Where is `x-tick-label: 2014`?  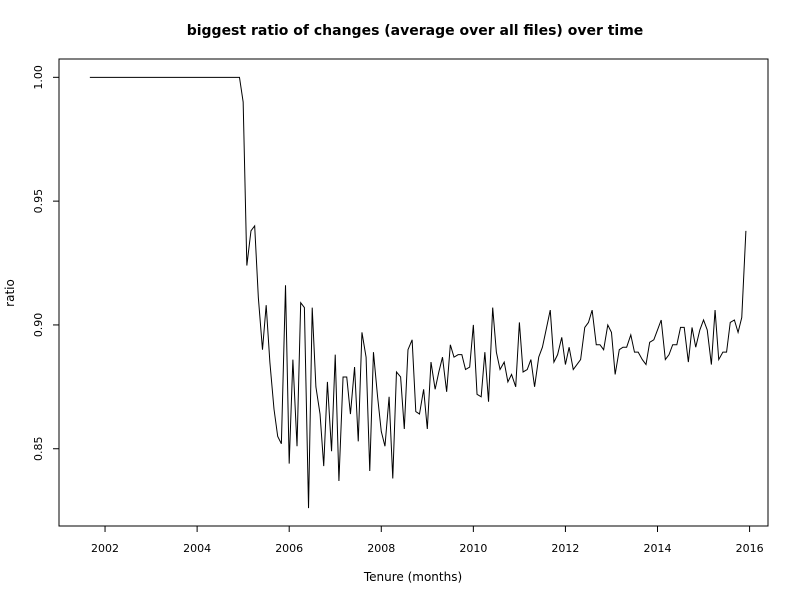
x-tick-label: 2014 is located at coordinates (658, 548).